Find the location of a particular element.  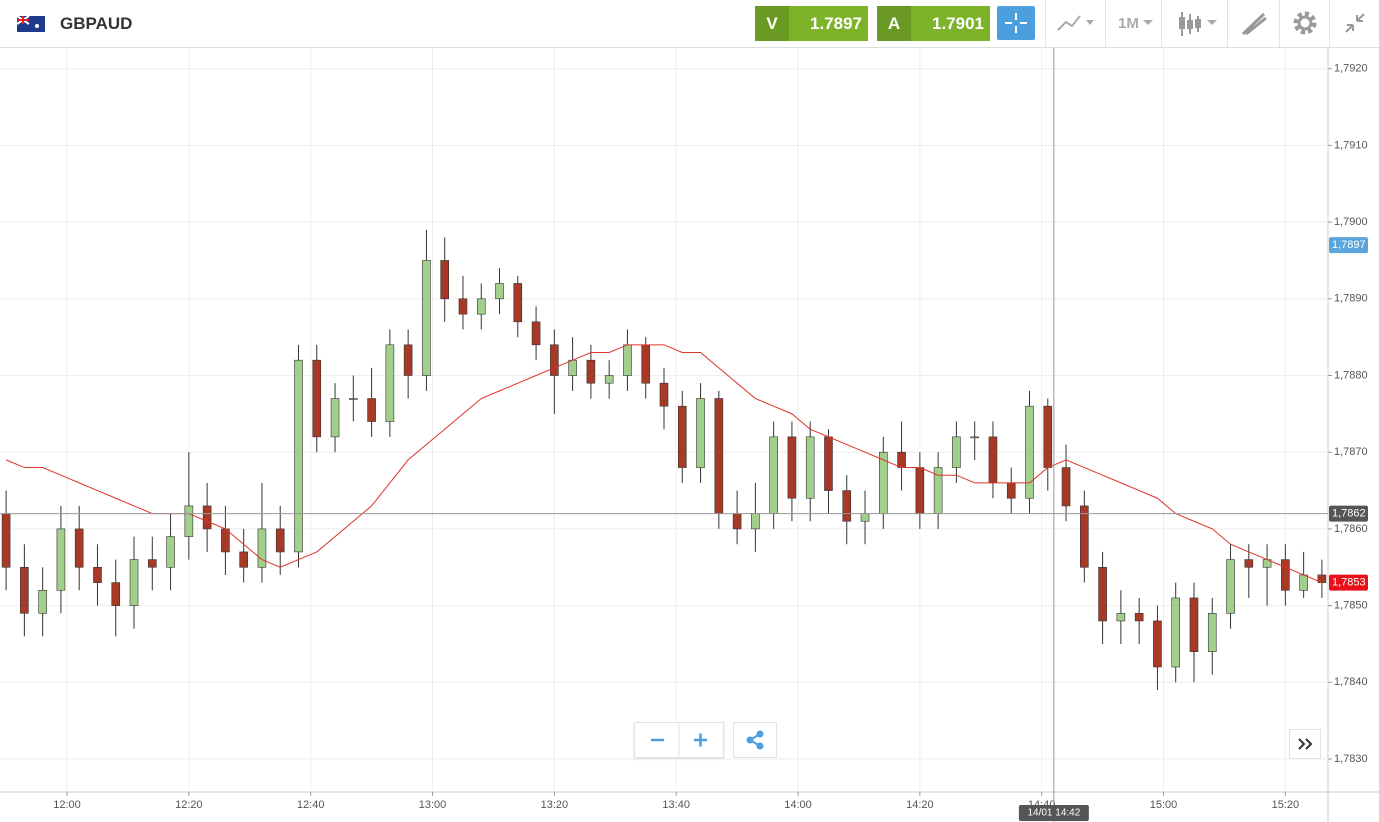

chart-type-button is located at coordinates (1075, 23).